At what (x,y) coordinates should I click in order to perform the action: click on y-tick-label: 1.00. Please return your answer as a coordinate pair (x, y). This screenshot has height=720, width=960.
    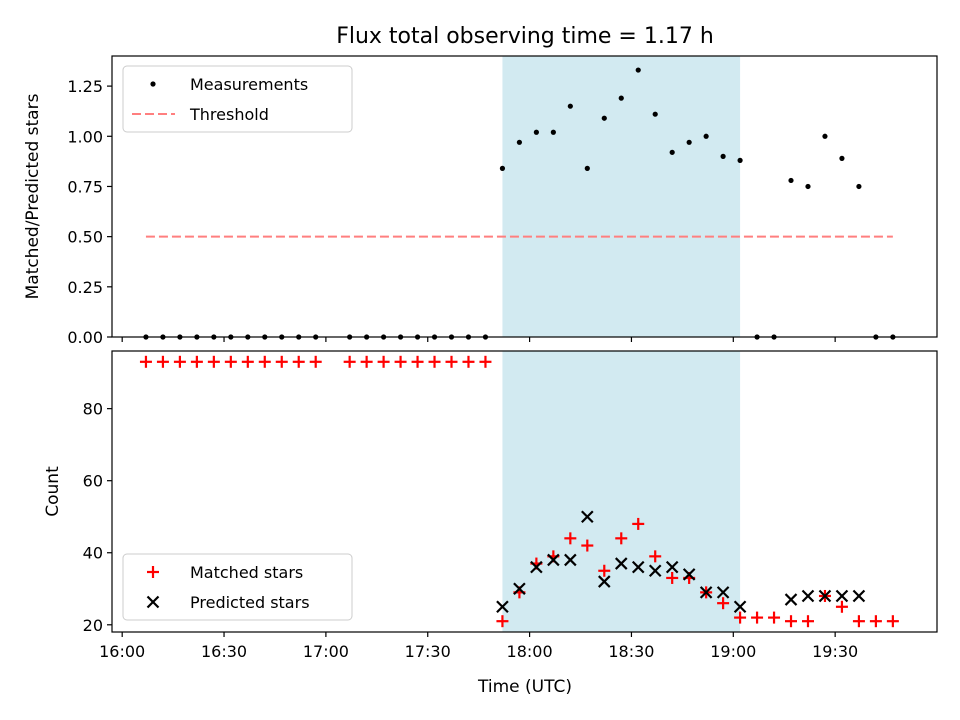
    Looking at the image, I should click on (85, 136).